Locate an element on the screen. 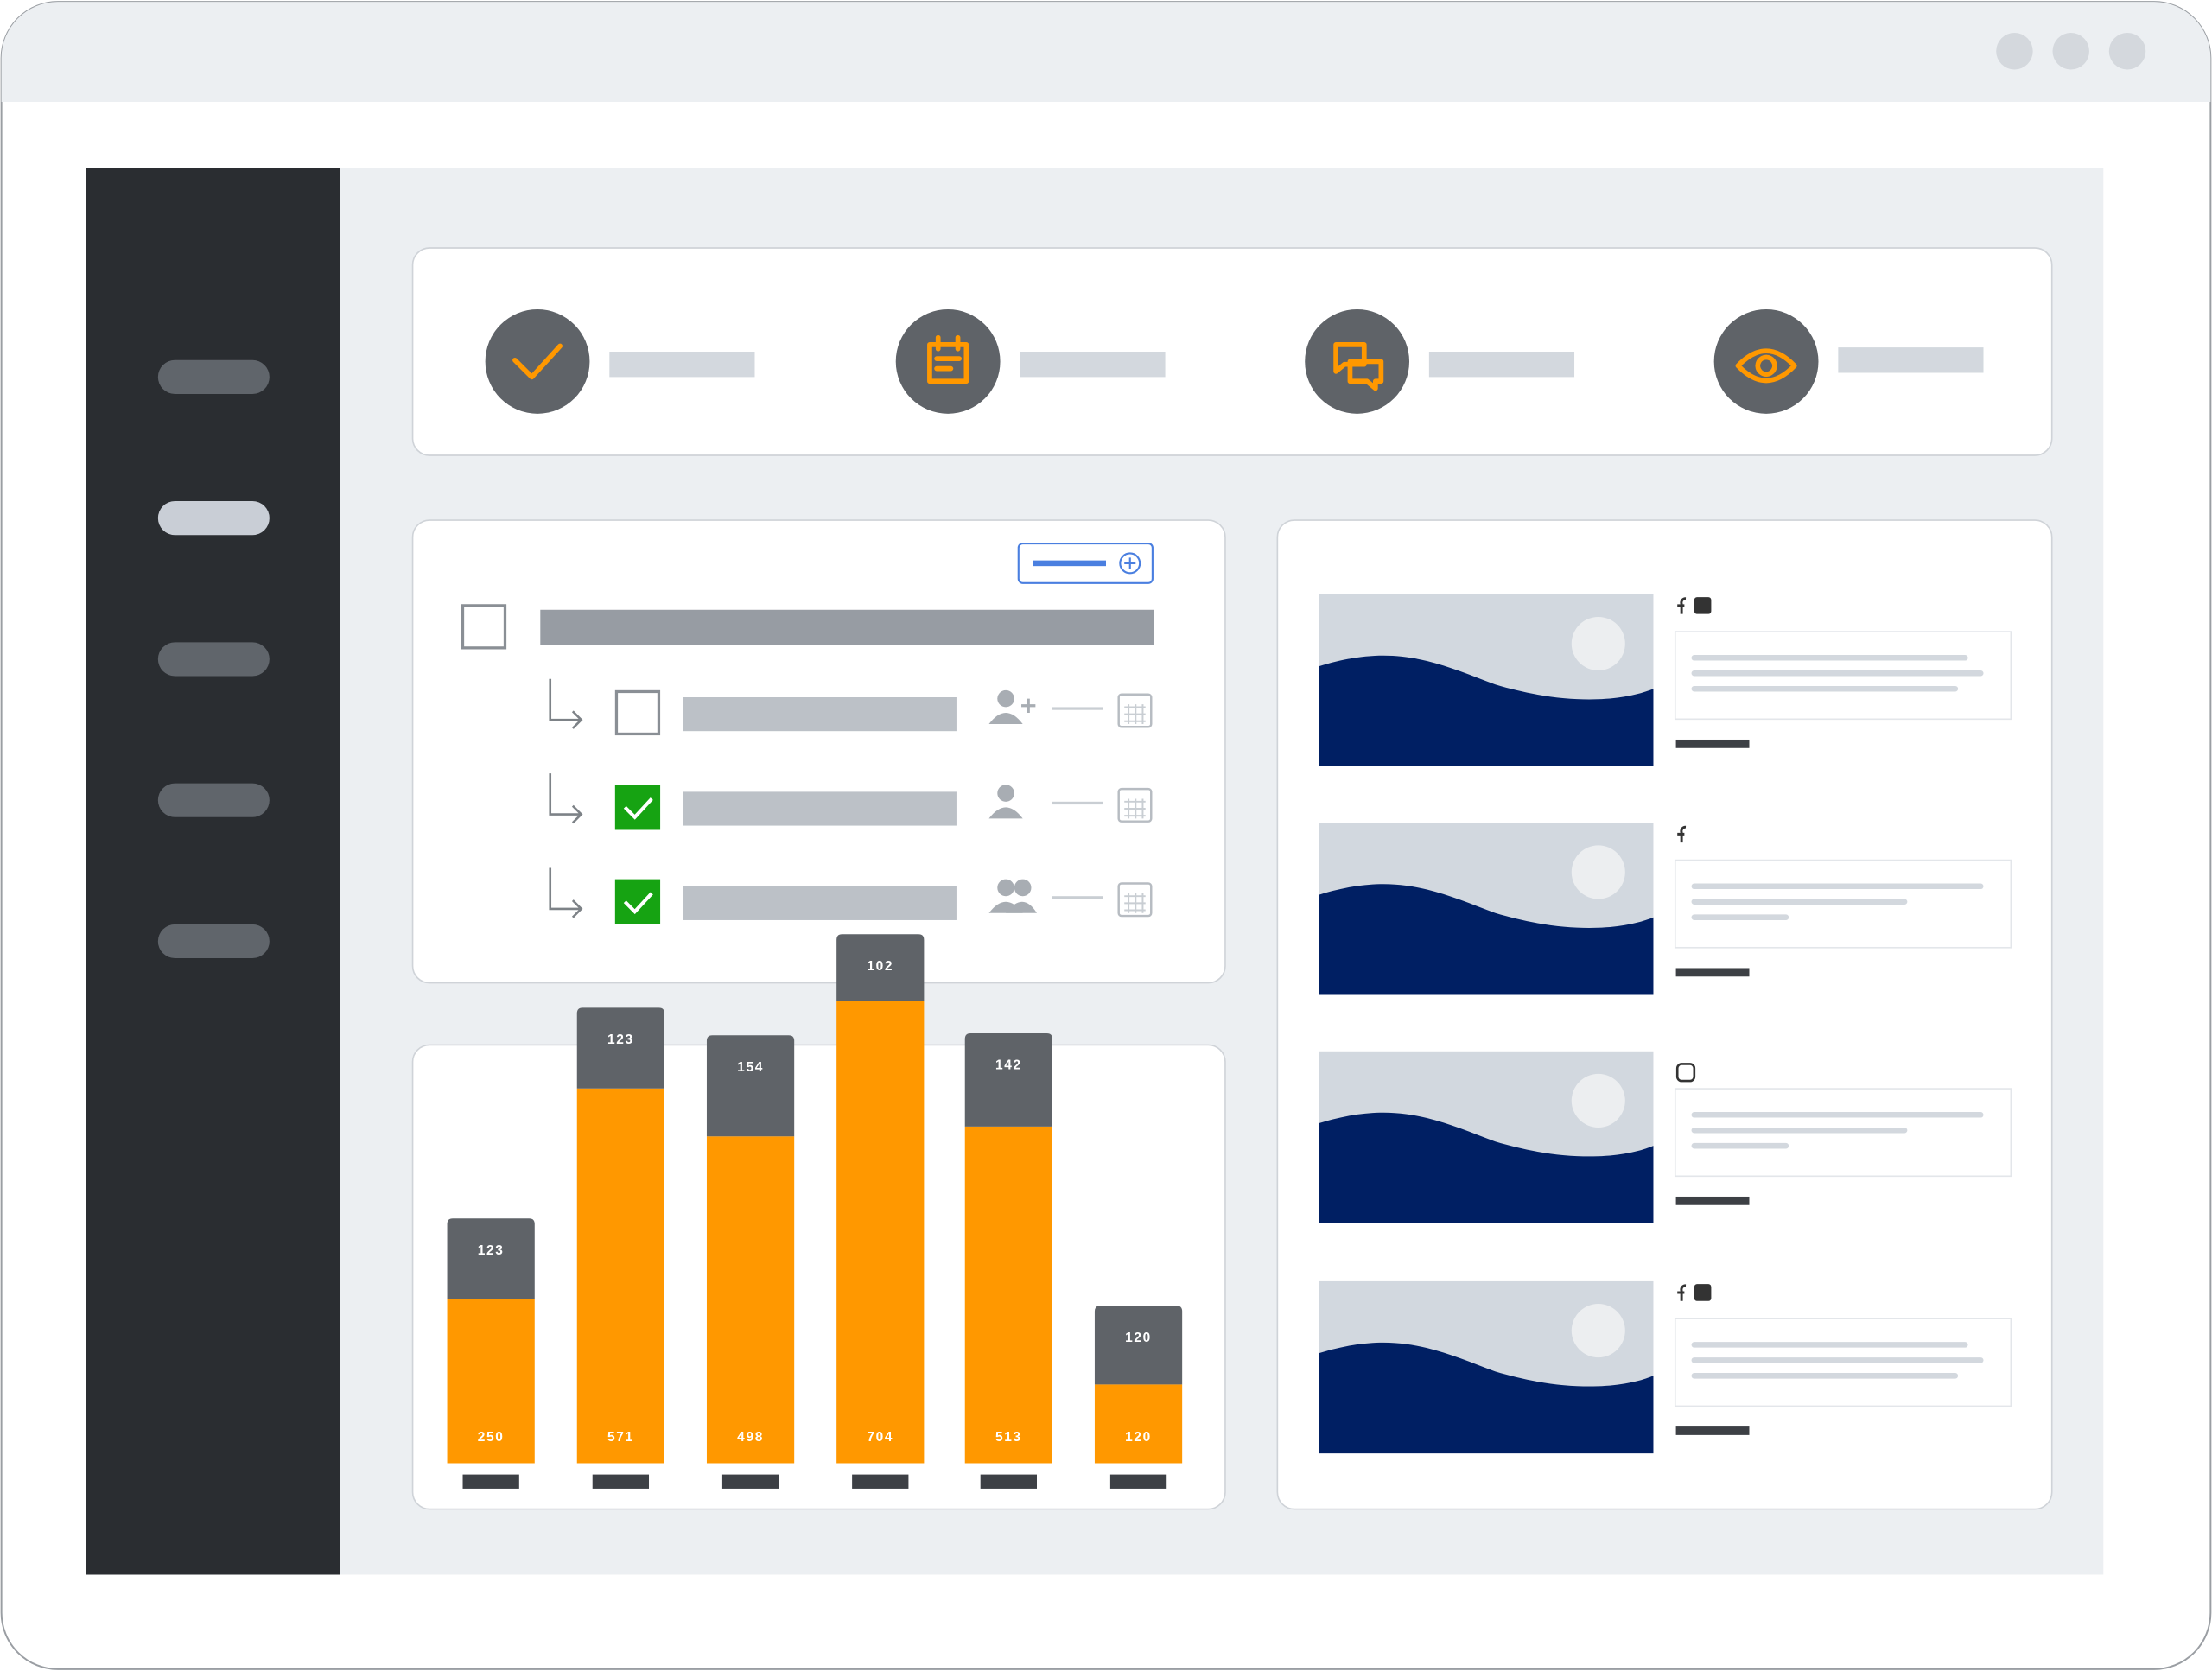 Image resolution: width=2212 pixels, height=1671 pixels. data-label: 102 is located at coordinates (880, 966).